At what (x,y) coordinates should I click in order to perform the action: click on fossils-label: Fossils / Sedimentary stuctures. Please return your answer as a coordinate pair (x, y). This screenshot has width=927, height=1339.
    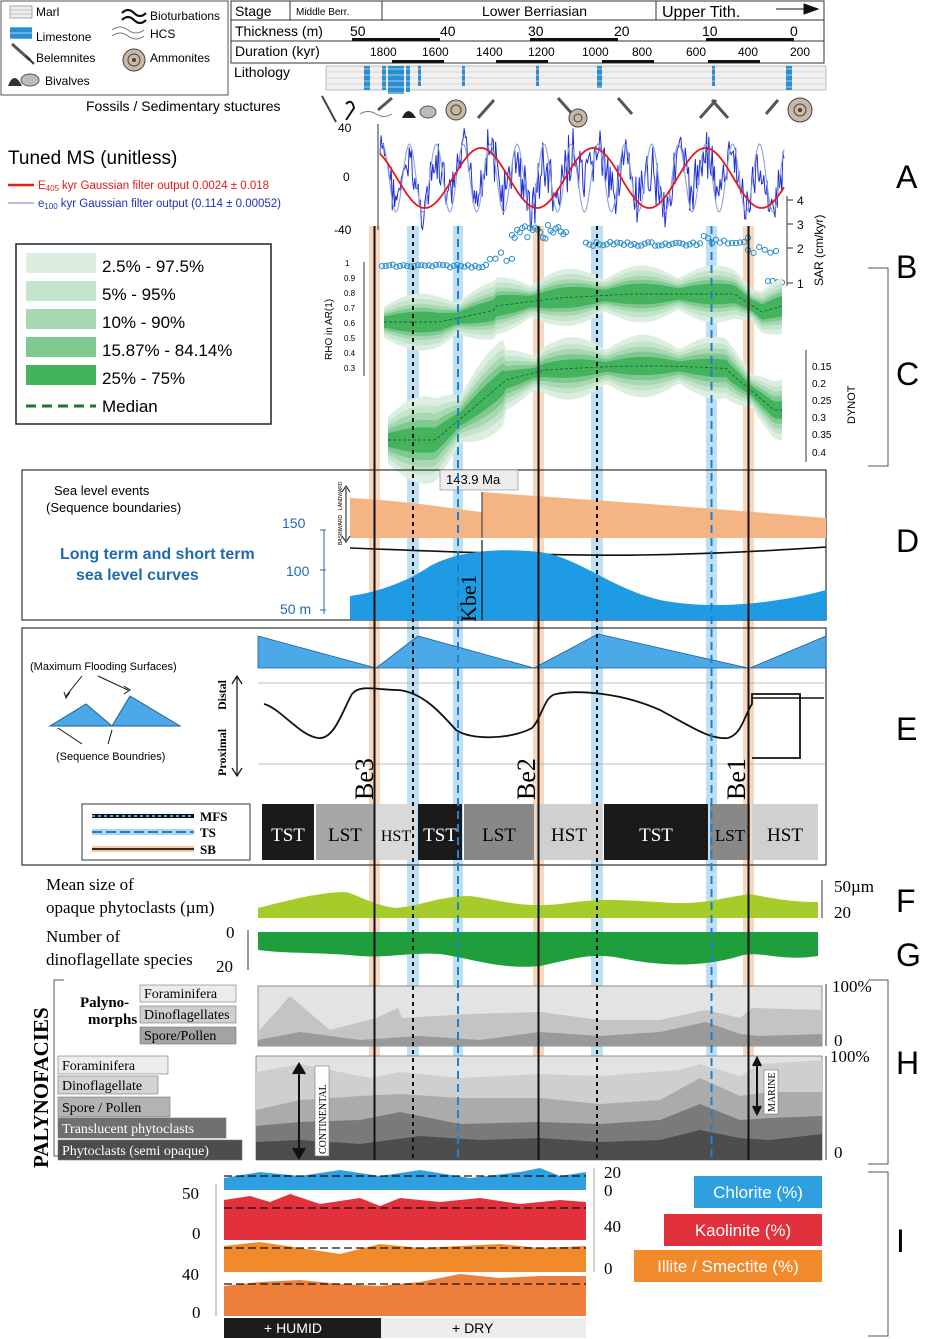
    Looking at the image, I should click on (183, 106).